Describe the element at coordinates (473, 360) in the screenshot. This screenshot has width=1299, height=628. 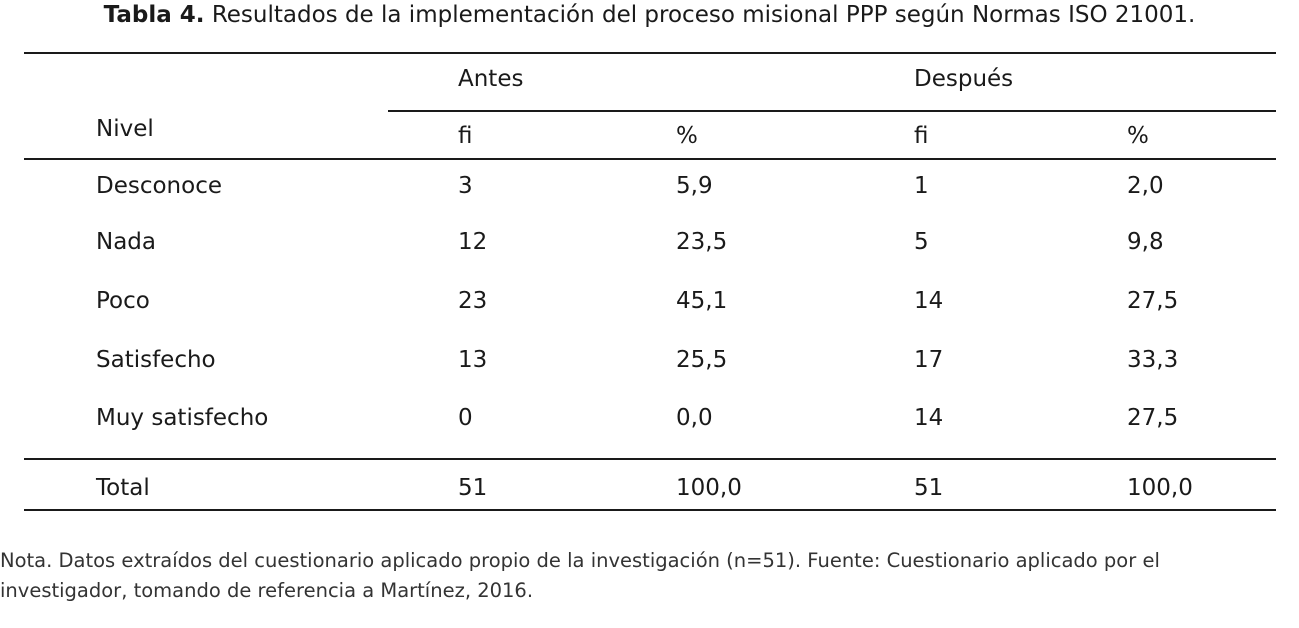
I see `cell-antes-fi: 13` at that location.